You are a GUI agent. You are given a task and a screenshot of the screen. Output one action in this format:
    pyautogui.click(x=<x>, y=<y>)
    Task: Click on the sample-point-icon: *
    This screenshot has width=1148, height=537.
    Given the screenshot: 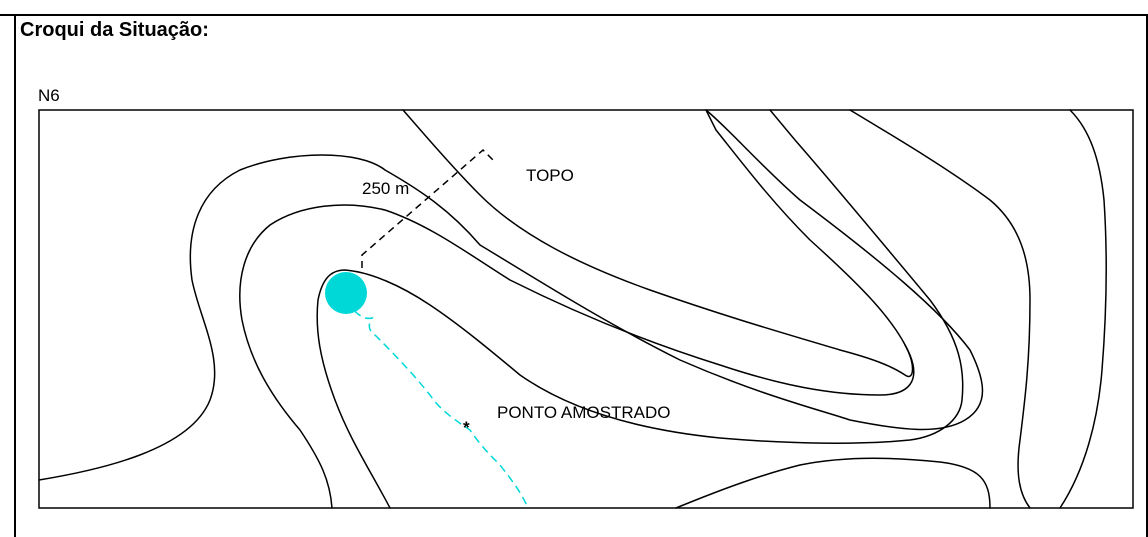 What is the action you would take?
    pyautogui.click(x=466, y=427)
    